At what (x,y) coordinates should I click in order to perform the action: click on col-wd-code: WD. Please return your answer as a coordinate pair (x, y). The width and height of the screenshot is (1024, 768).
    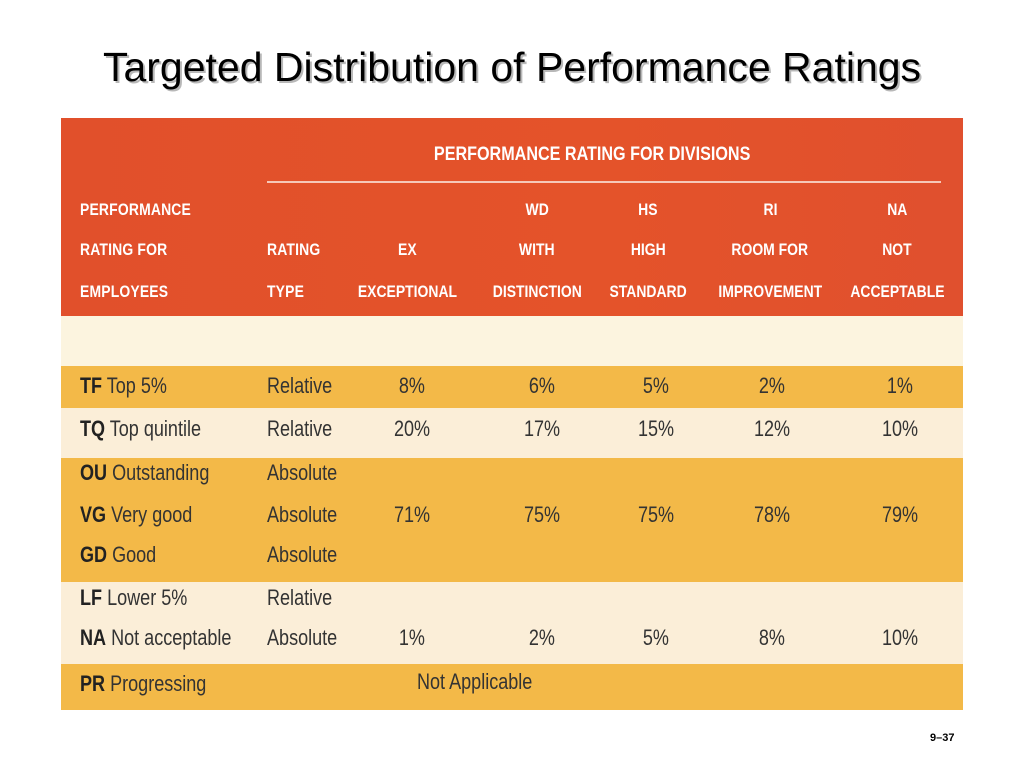
    Looking at the image, I should click on (537, 209).